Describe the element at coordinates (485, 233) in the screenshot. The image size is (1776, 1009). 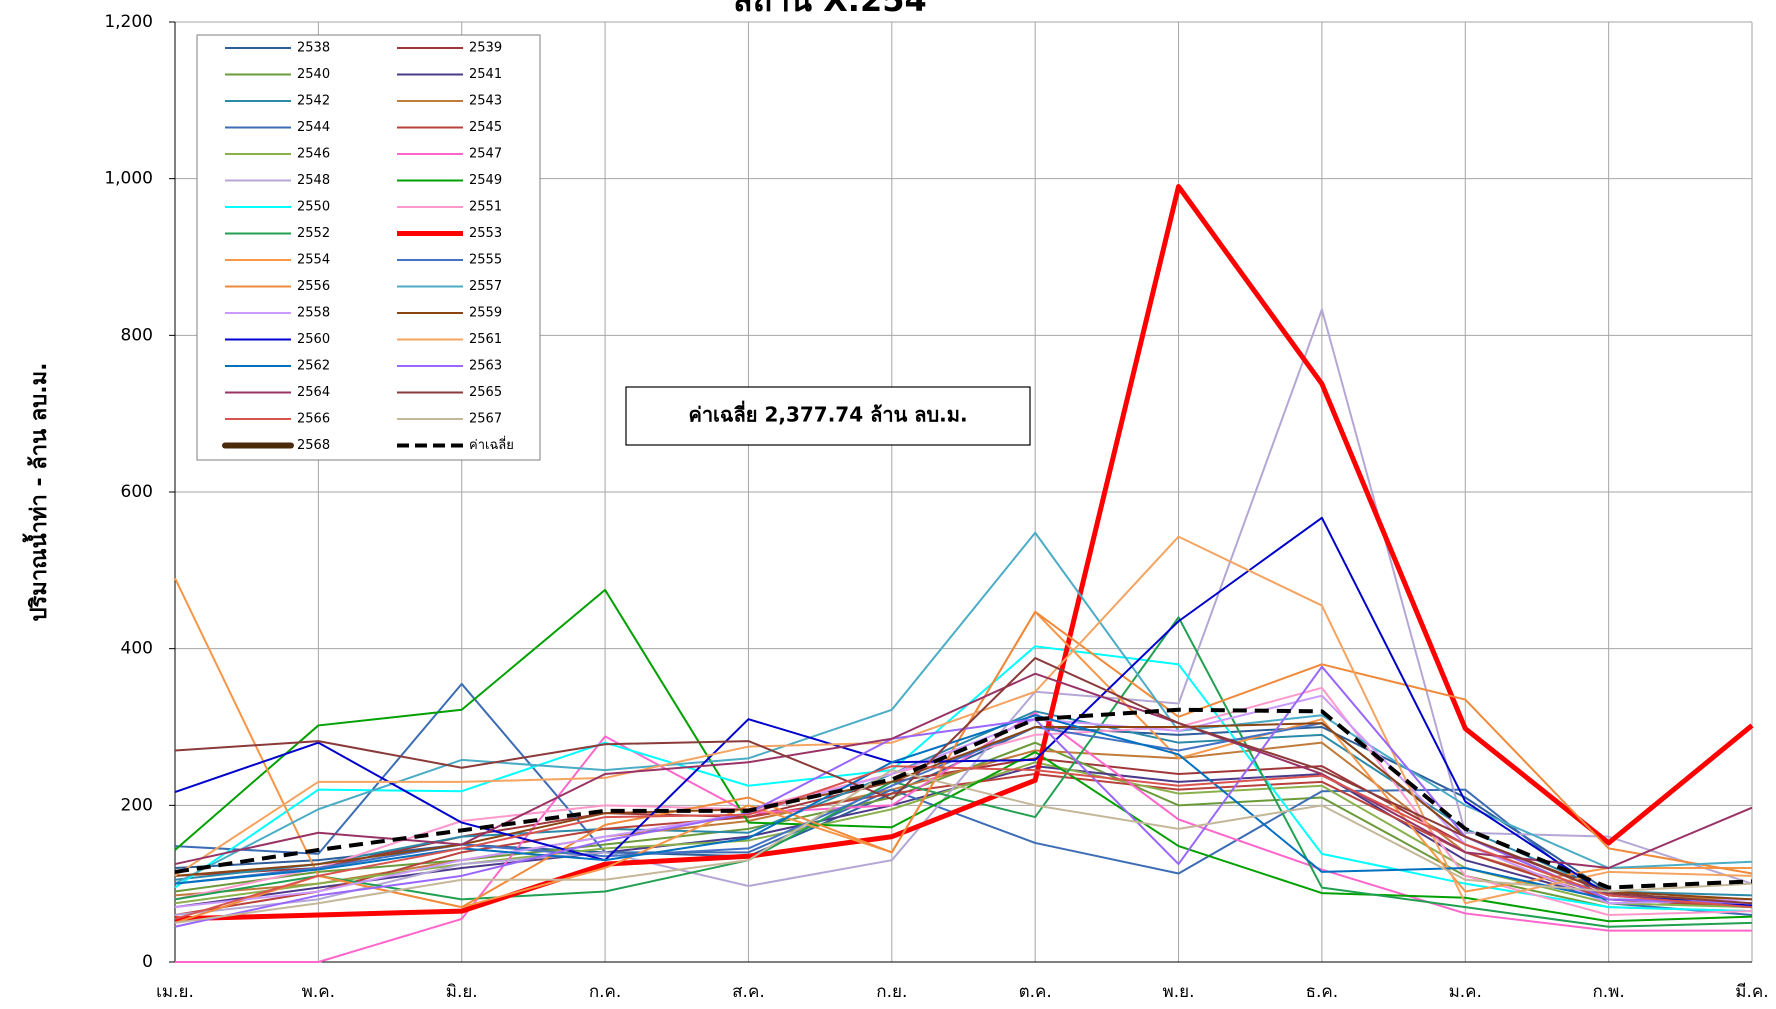
I see `legend-label: 2553` at that location.